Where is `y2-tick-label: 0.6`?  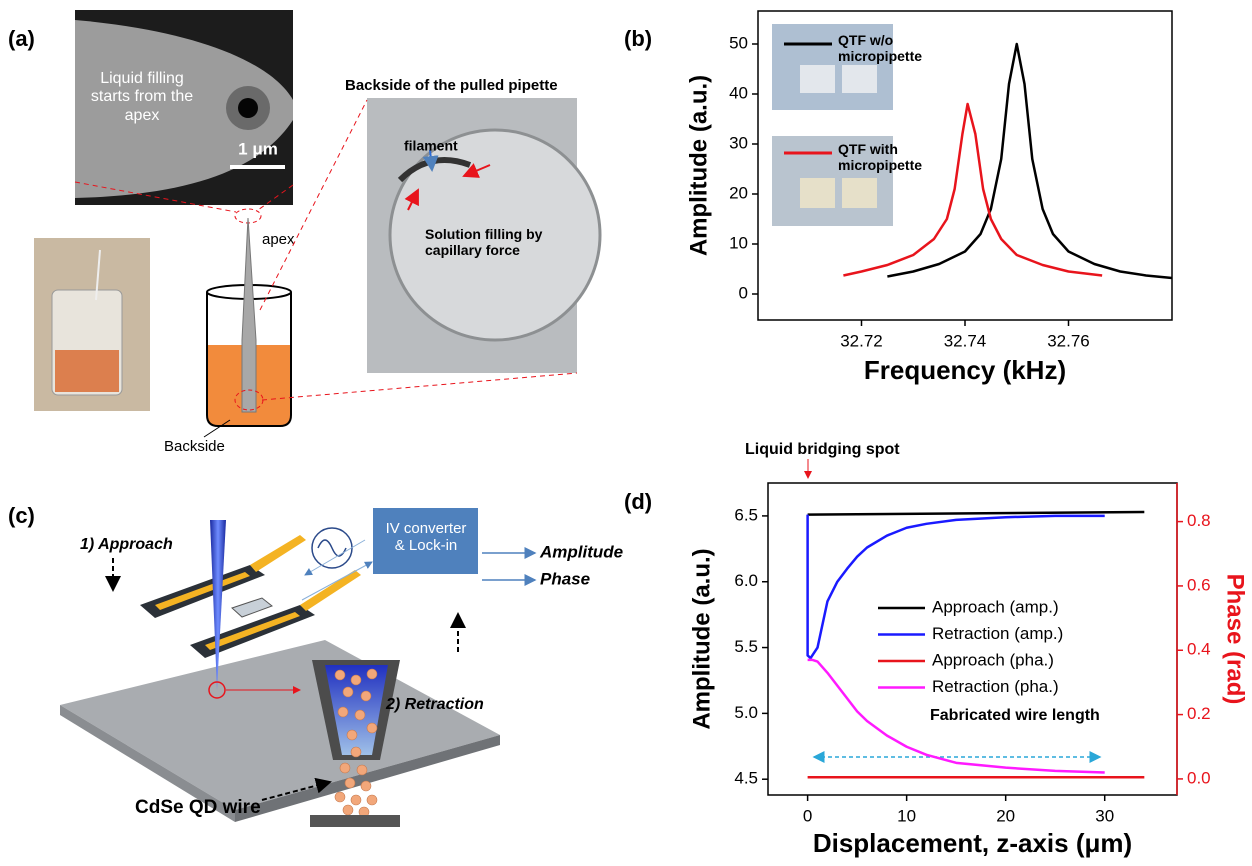 y2-tick-label: 0.6 is located at coordinates (1199, 584).